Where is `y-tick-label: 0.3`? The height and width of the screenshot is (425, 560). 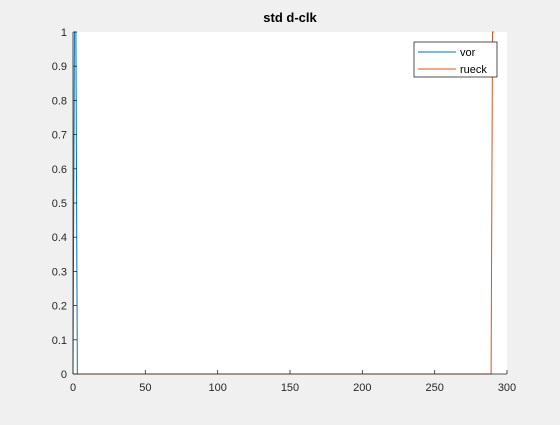
y-tick-label: 0.3 is located at coordinates (59, 272).